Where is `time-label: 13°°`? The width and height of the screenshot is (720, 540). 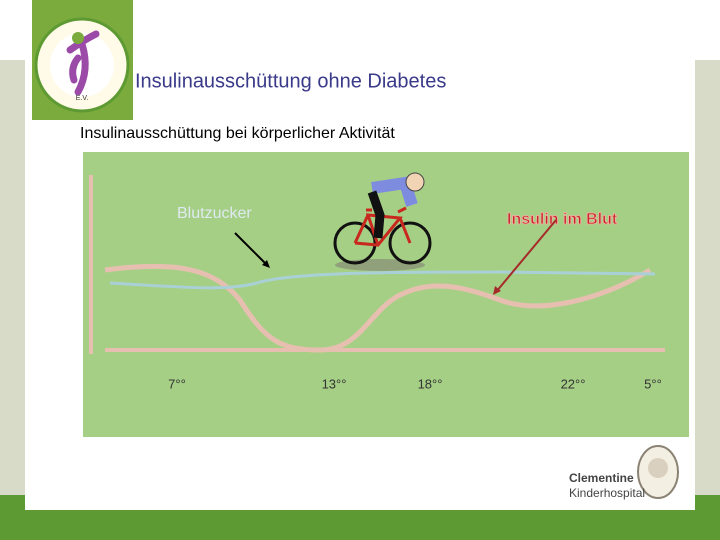 time-label: 13°° is located at coordinates (334, 383).